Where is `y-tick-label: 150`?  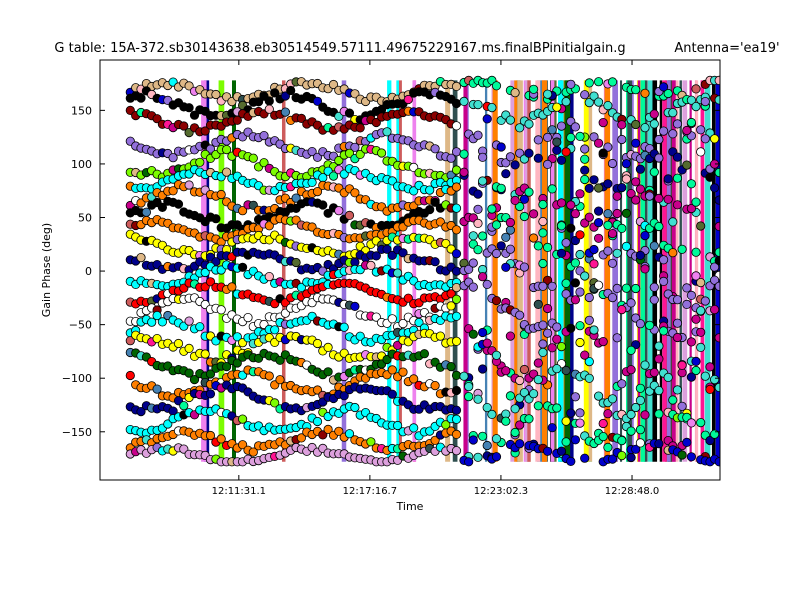
y-tick-label: 150 is located at coordinates (81, 110).